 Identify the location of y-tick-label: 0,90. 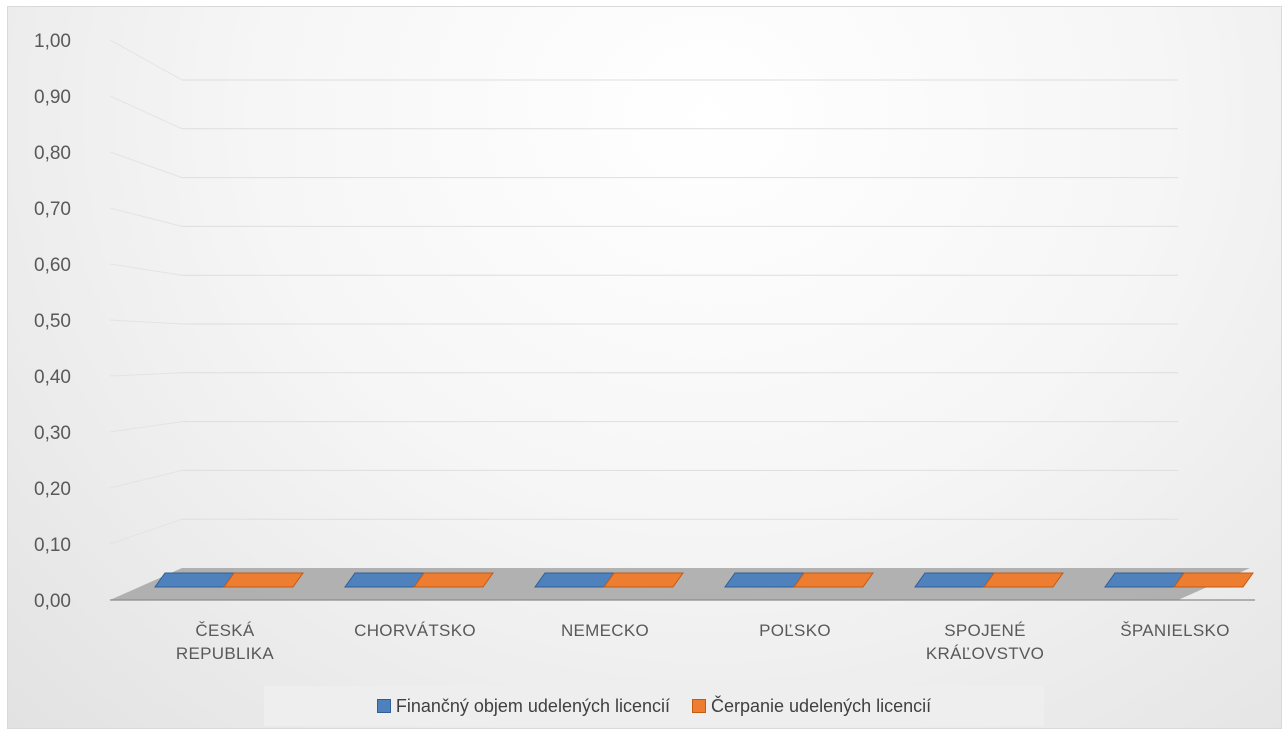
(52, 97).